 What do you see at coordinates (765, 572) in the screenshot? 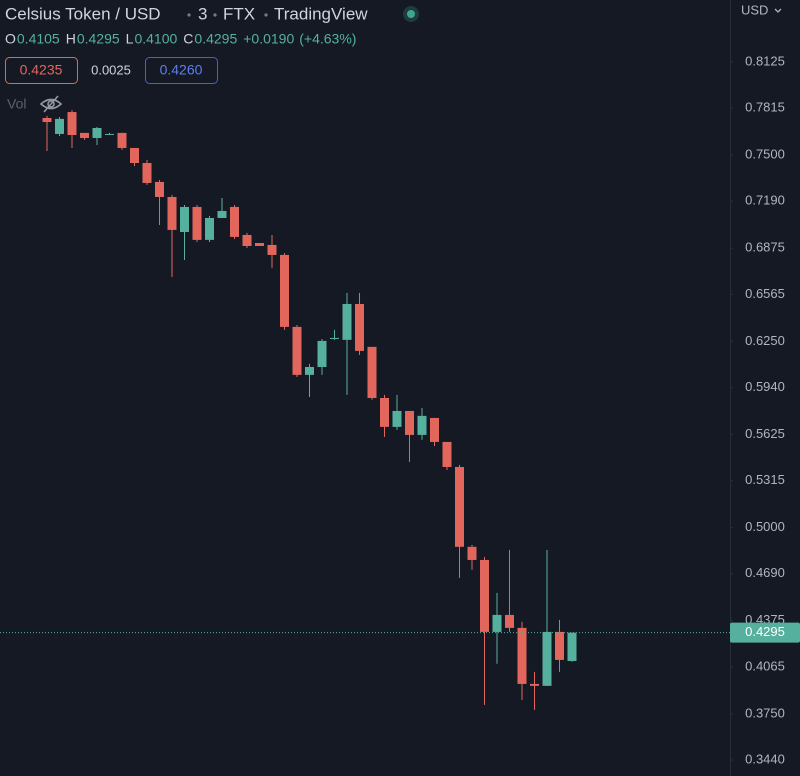
I see `y-tick-label: 0.4690` at bounding box center [765, 572].